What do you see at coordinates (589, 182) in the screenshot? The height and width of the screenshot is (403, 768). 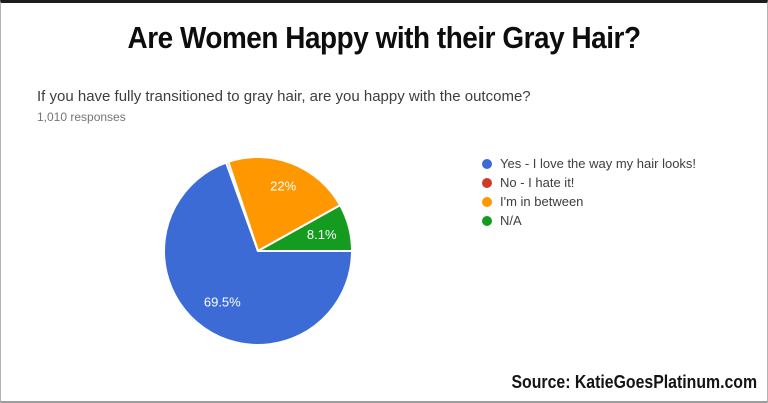 I see `legend-item-no: No - I hate it!` at bounding box center [589, 182].